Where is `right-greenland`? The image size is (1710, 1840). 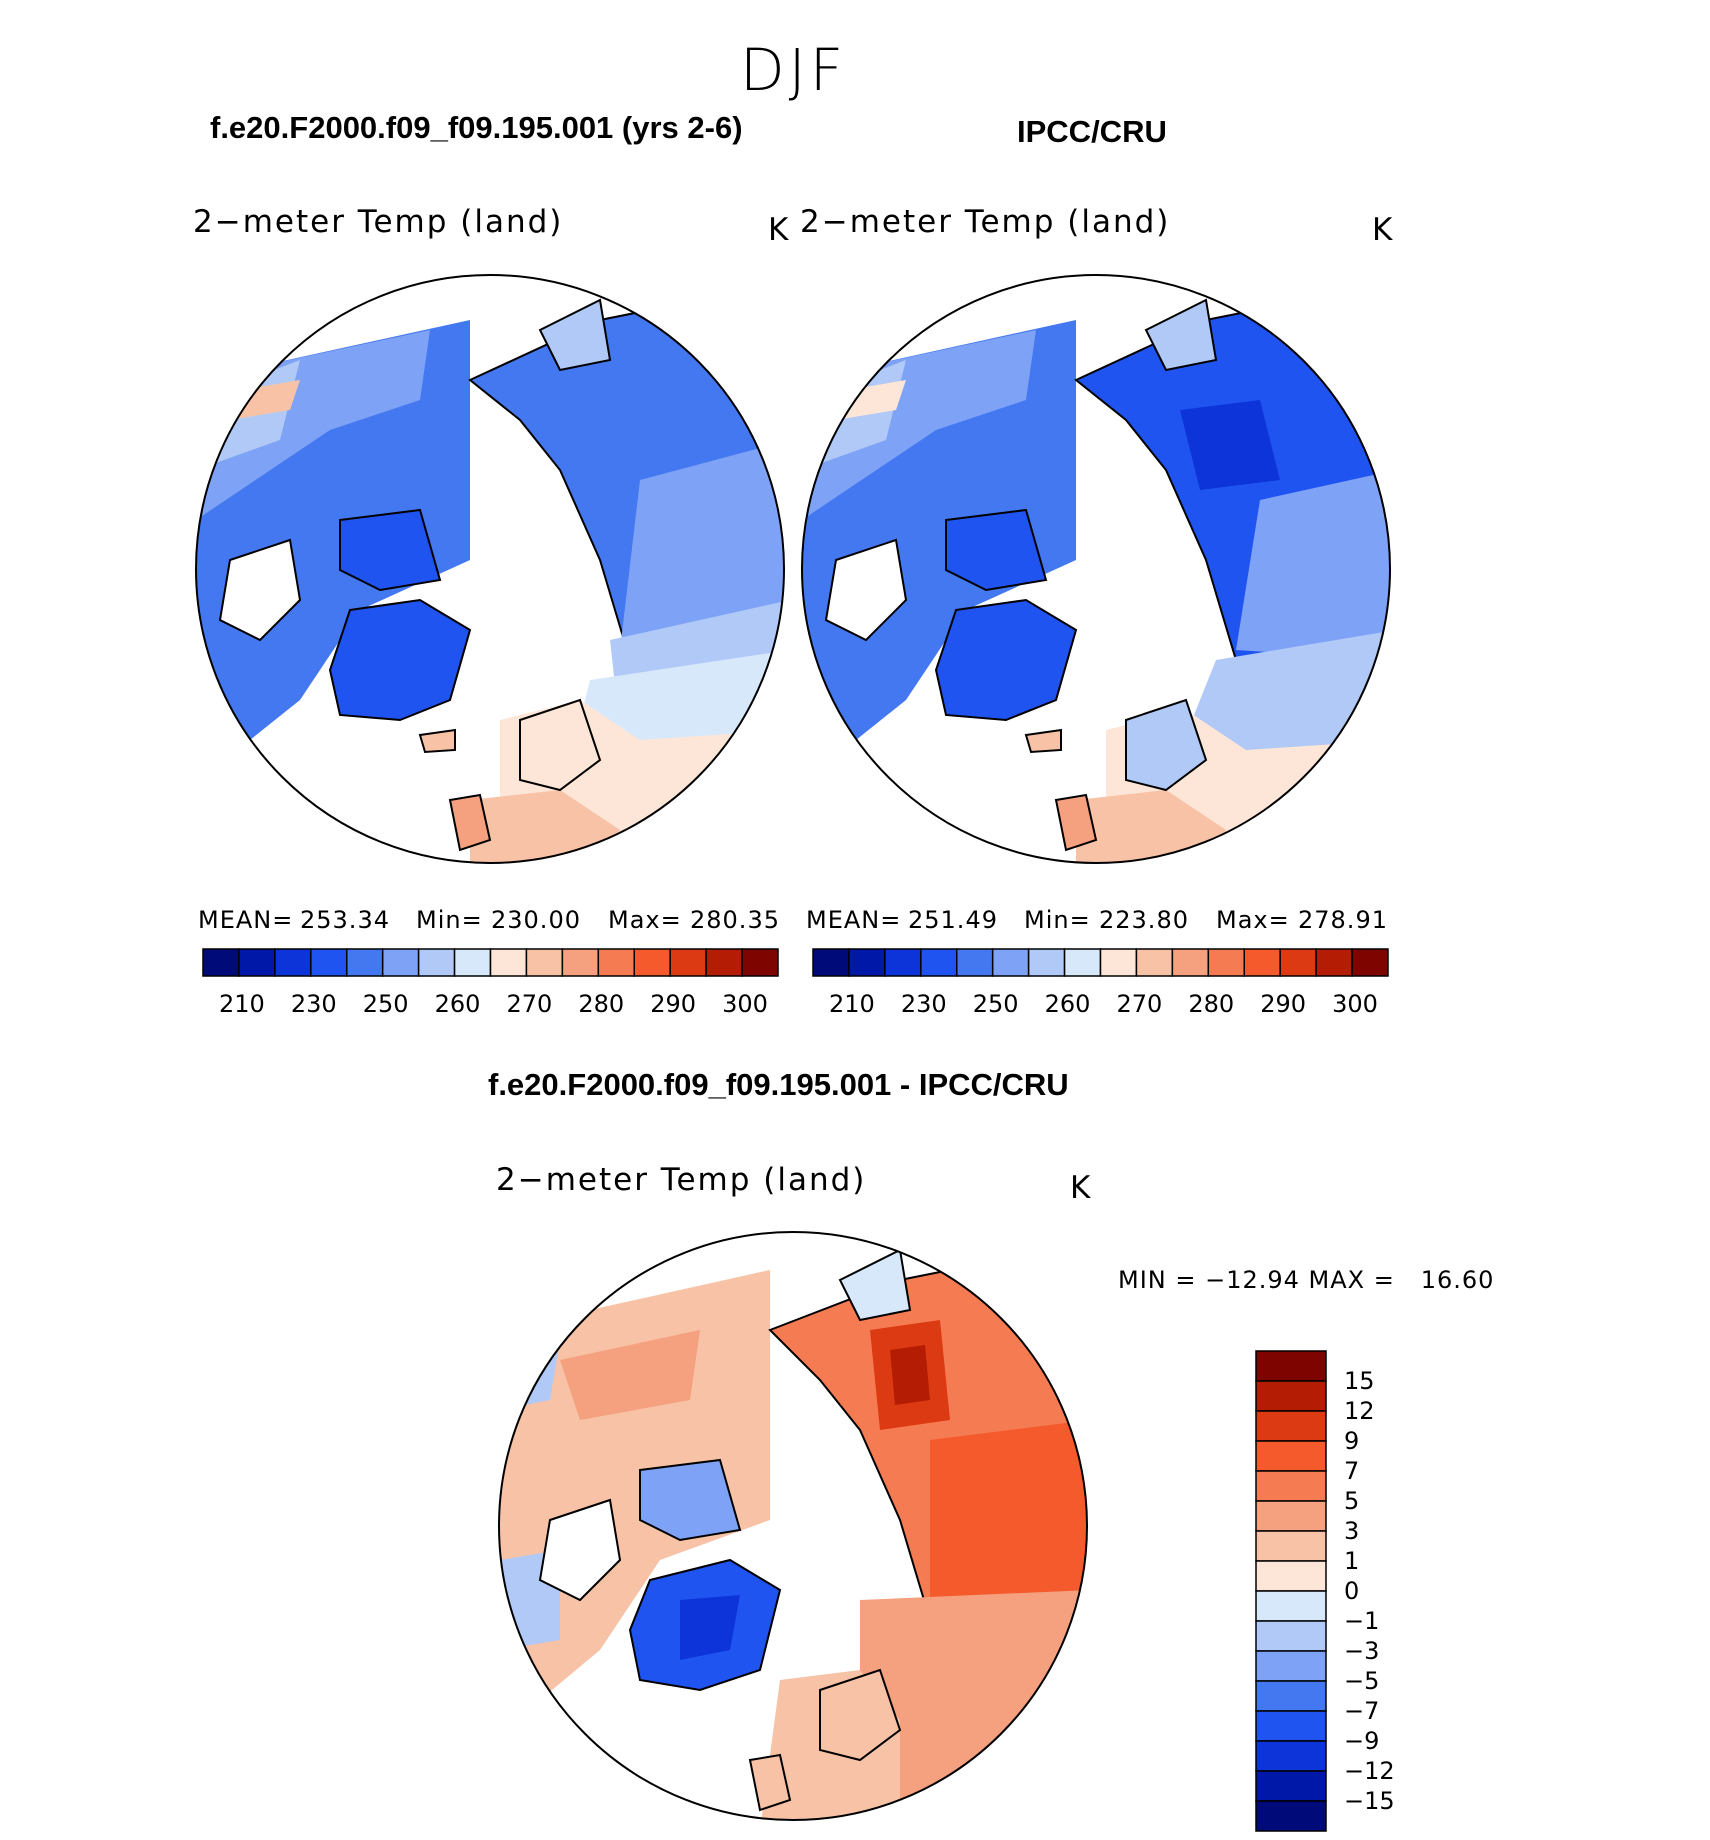 right-greenland is located at coordinates (1006, 660).